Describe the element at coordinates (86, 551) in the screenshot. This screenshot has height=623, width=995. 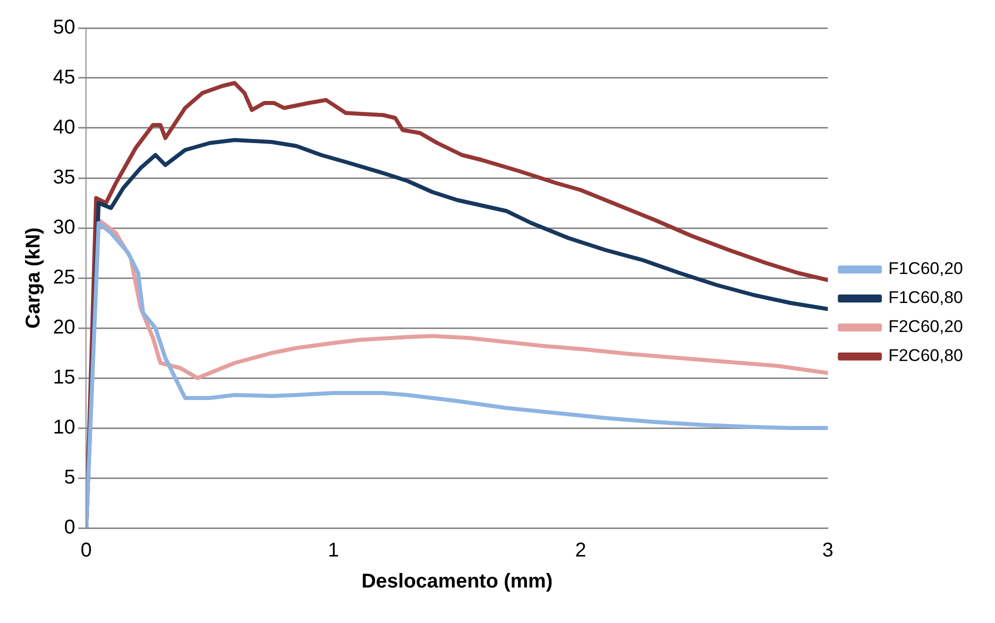
I see `x-tick-label: 0` at that location.